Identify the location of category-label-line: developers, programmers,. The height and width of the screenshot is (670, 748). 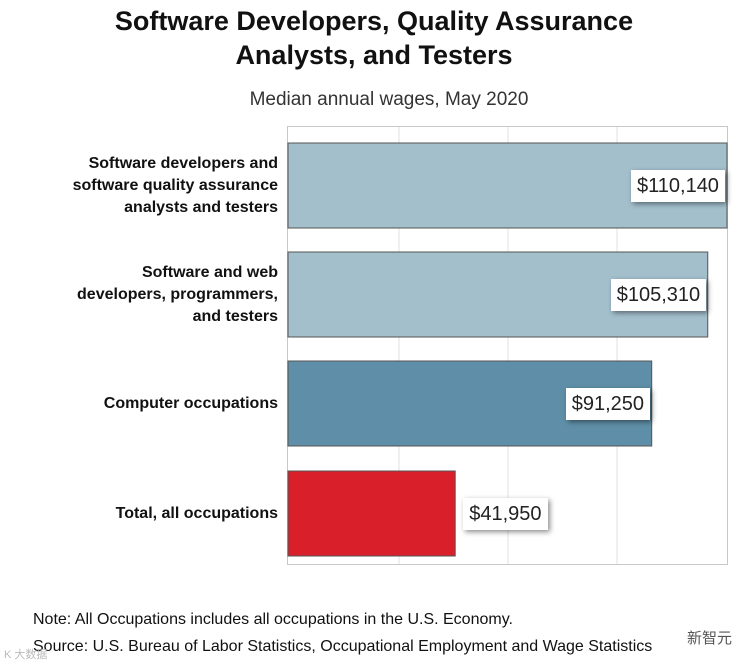
(177, 294).